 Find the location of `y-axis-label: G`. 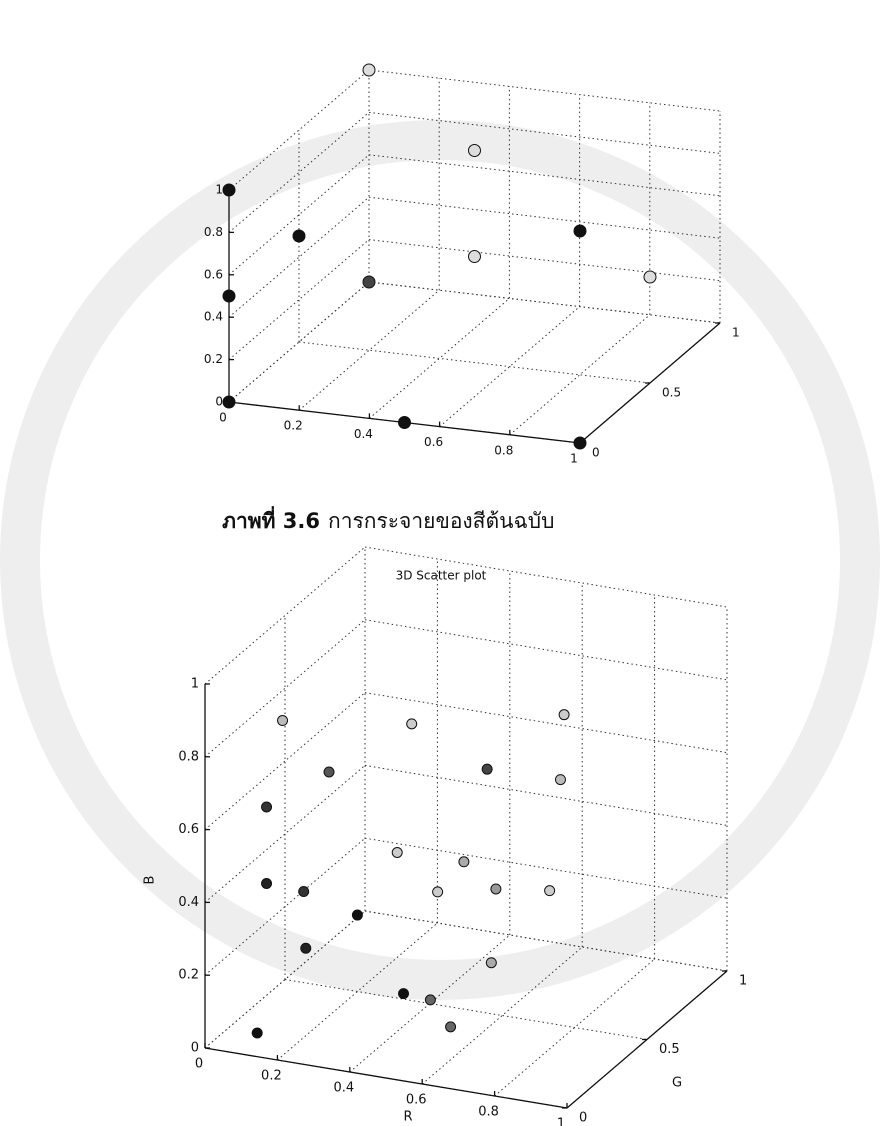

y-axis-label: G is located at coordinates (677, 1083).